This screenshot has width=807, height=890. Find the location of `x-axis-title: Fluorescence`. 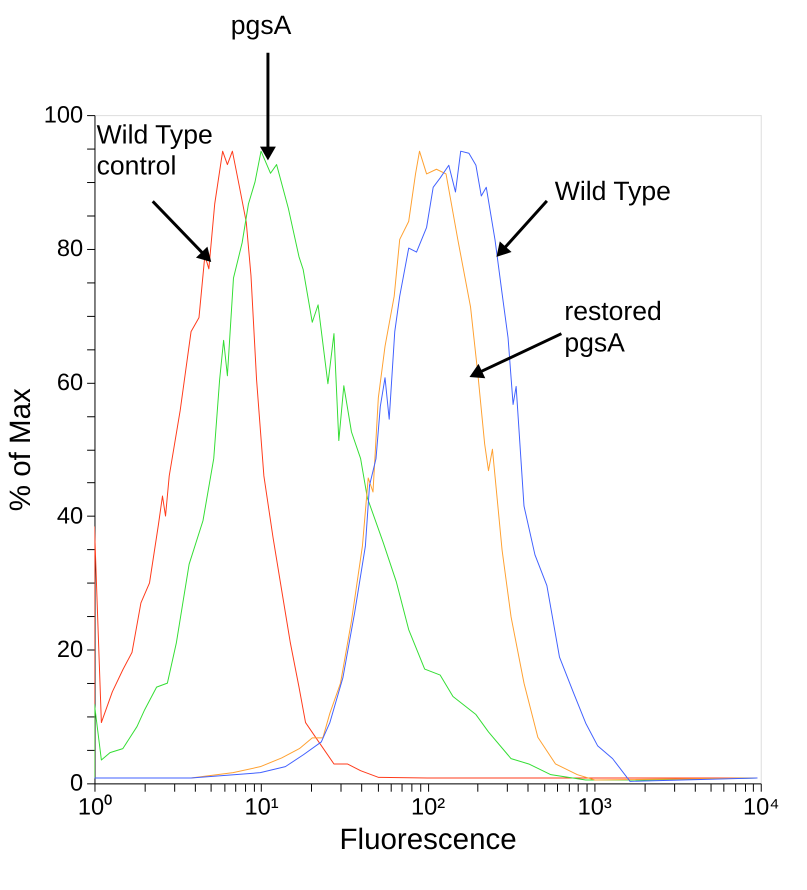

x-axis-title: Fluorescence is located at coordinates (428, 839).